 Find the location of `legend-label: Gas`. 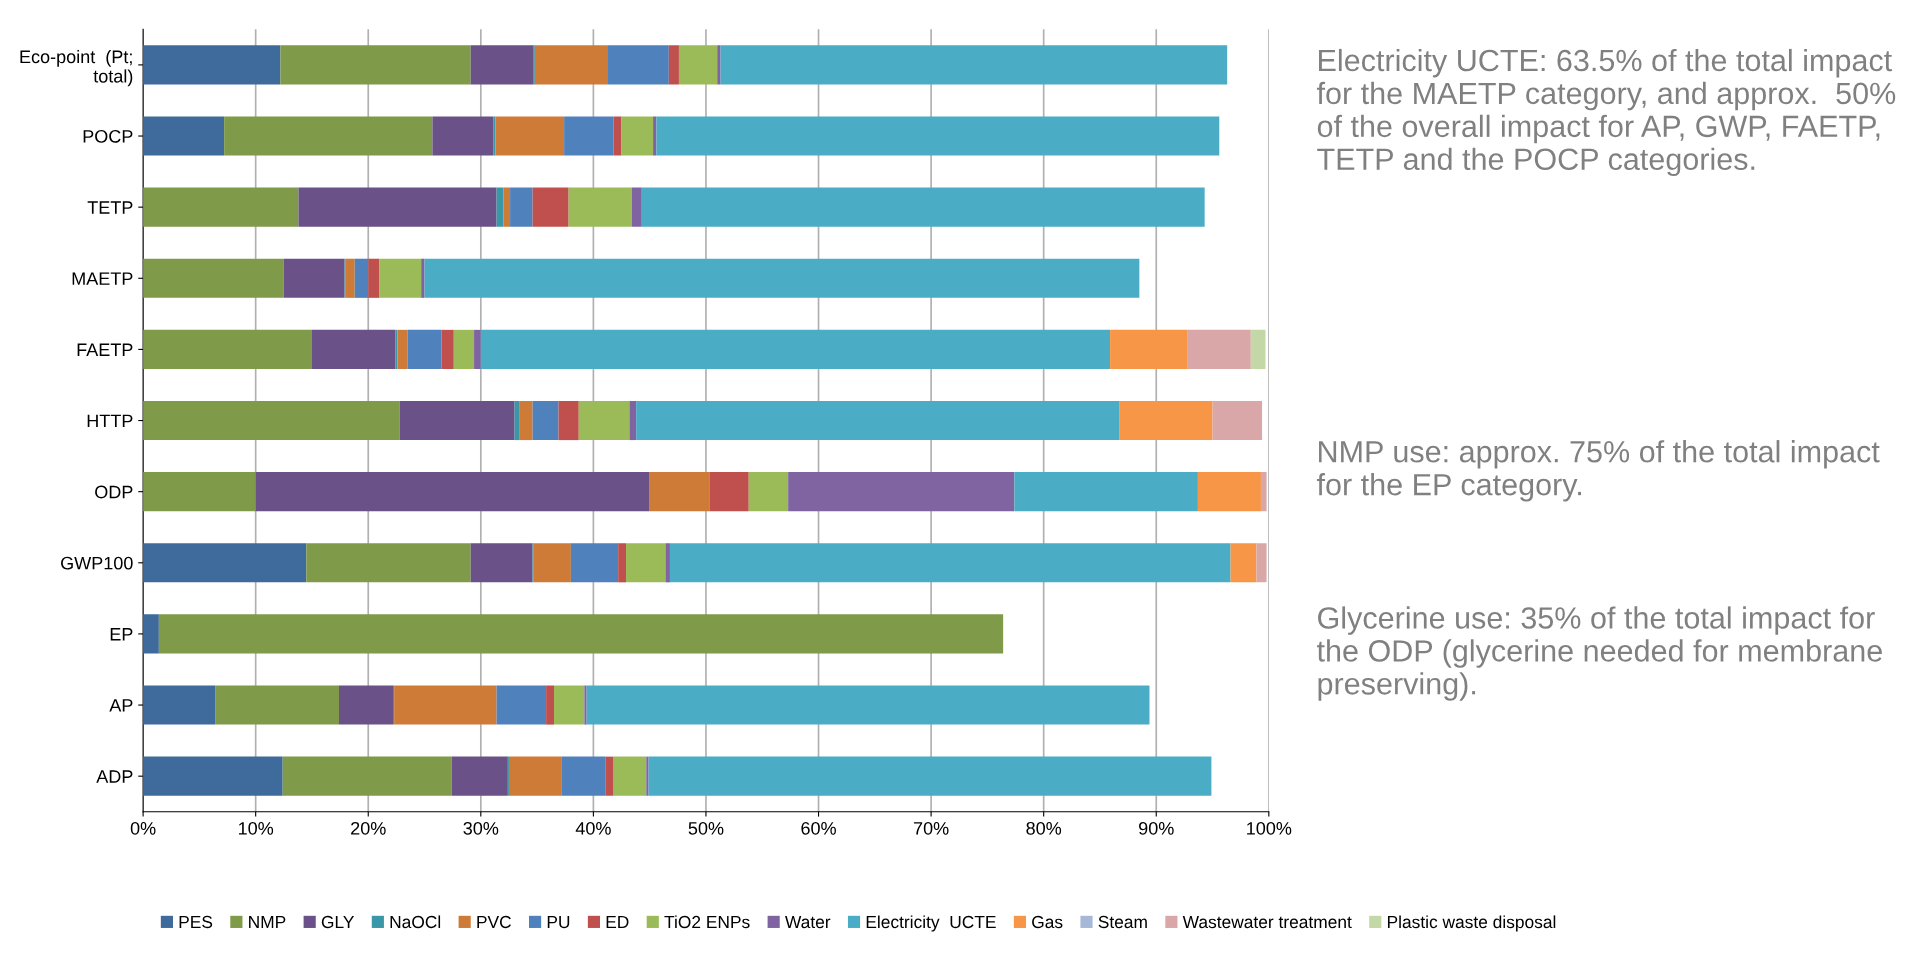

legend-label: Gas is located at coordinates (1047, 922).